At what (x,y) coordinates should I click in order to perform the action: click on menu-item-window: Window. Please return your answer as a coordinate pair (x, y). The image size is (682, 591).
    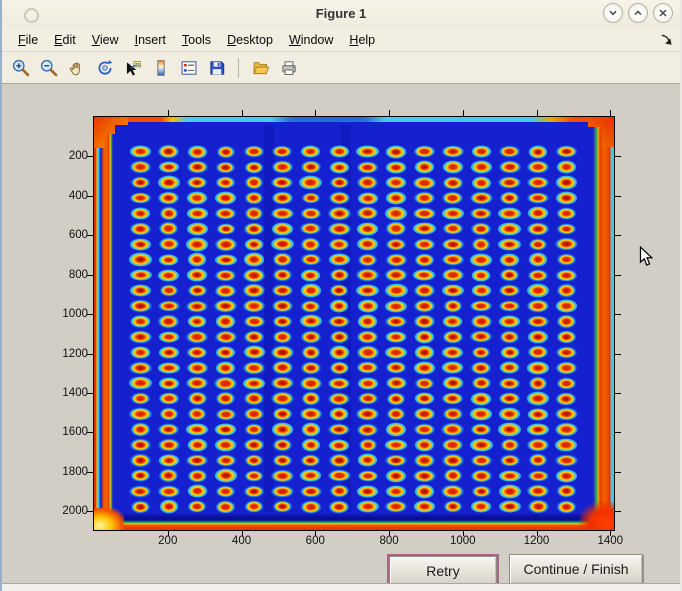
    Looking at the image, I should click on (311, 39).